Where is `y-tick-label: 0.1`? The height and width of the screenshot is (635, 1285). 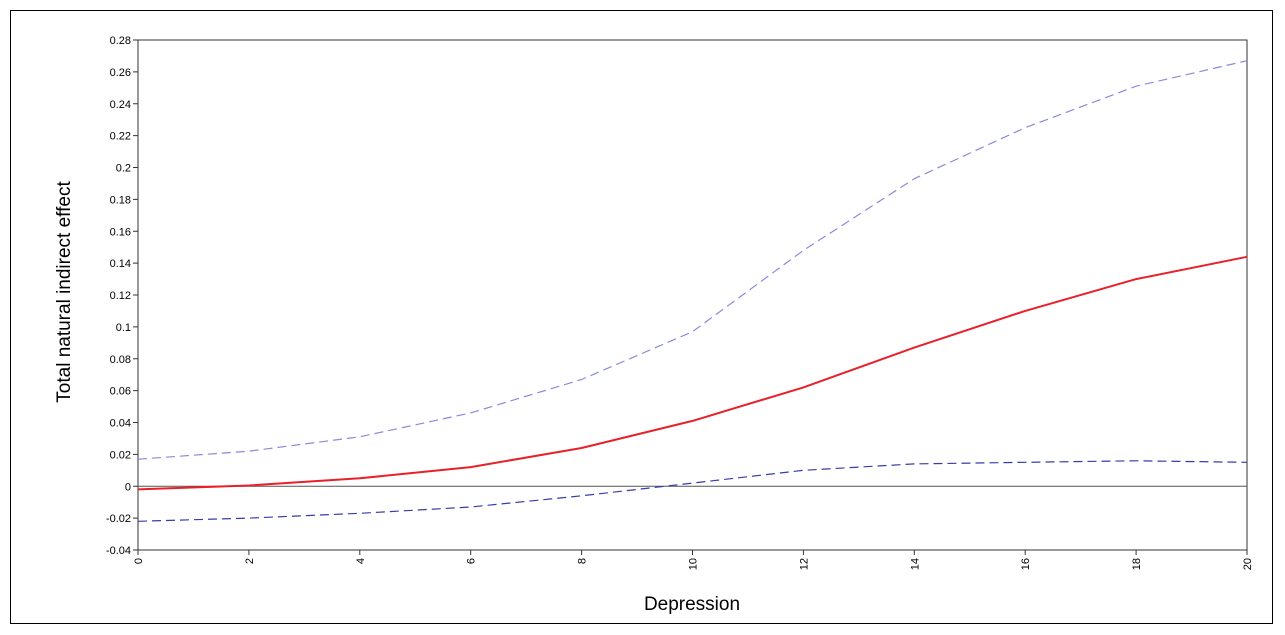 y-tick-label: 0.1 is located at coordinates (123, 328).